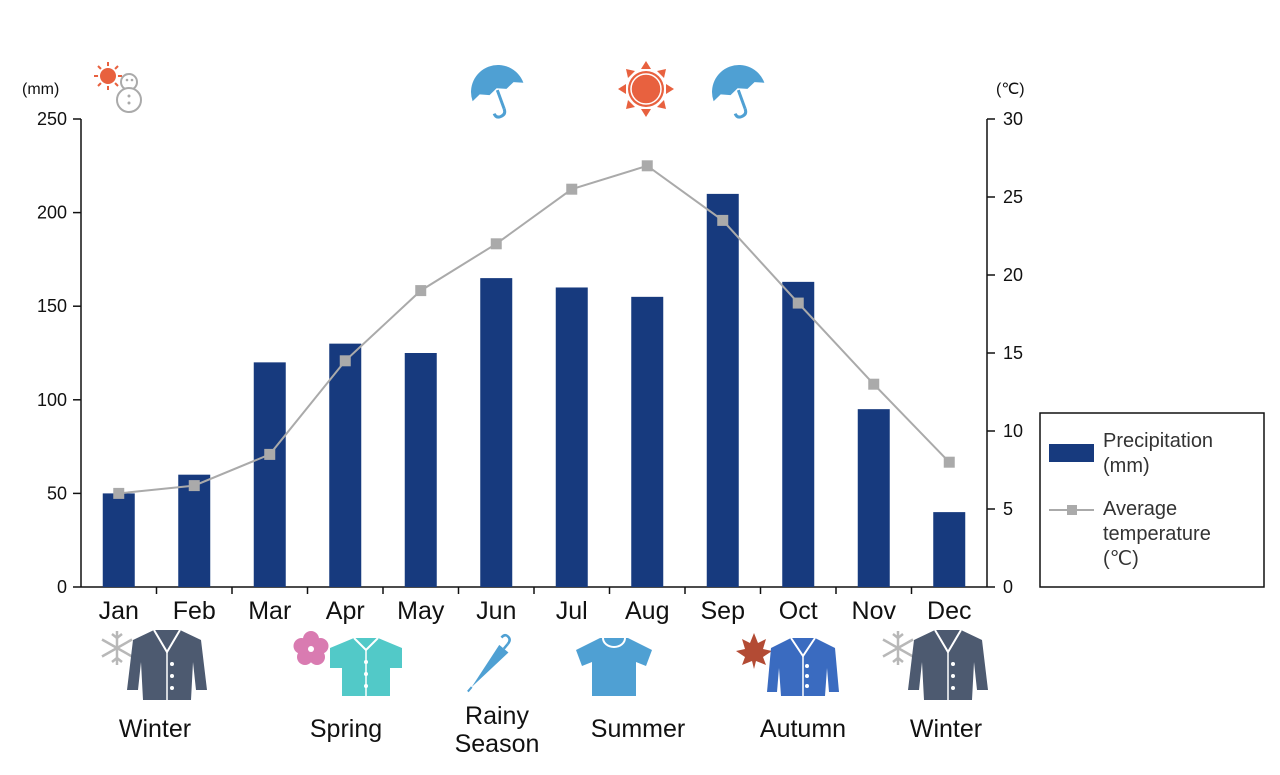 This screenshot has width=1280, height=775. I want to click on season-spring: Spring, so click(347, 687).